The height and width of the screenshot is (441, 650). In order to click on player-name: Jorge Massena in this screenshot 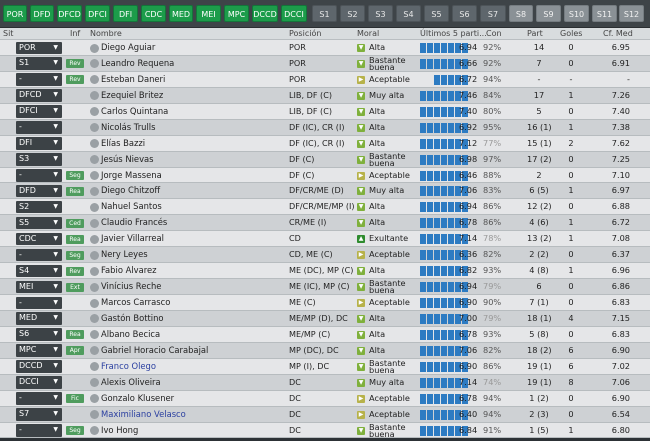, I will do `click(131, 174)`.